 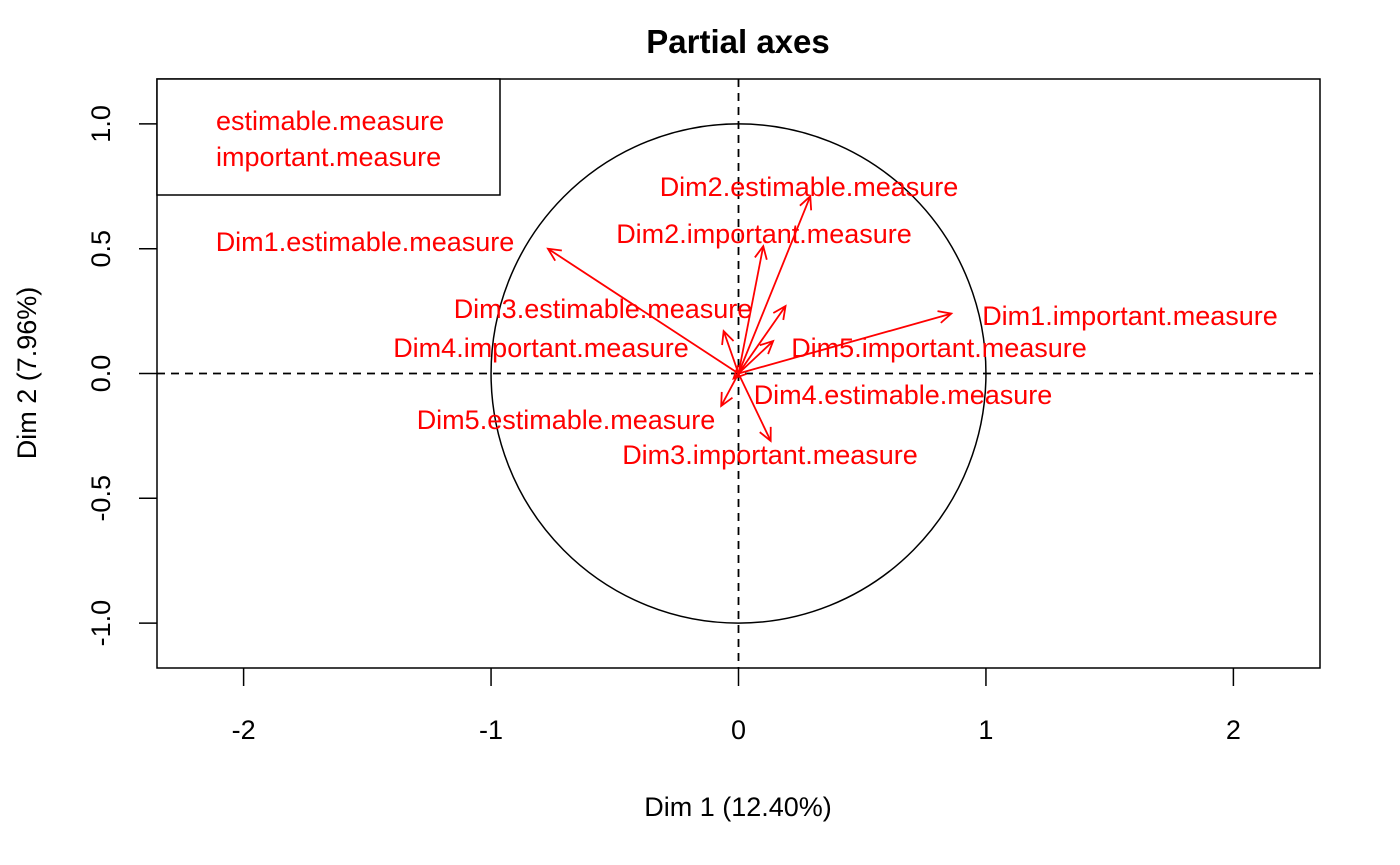 What do you see at coordinates (101, 498) in the screenshot?
I see `y-tick-label: -0.5` at bounding box center [101, 498].